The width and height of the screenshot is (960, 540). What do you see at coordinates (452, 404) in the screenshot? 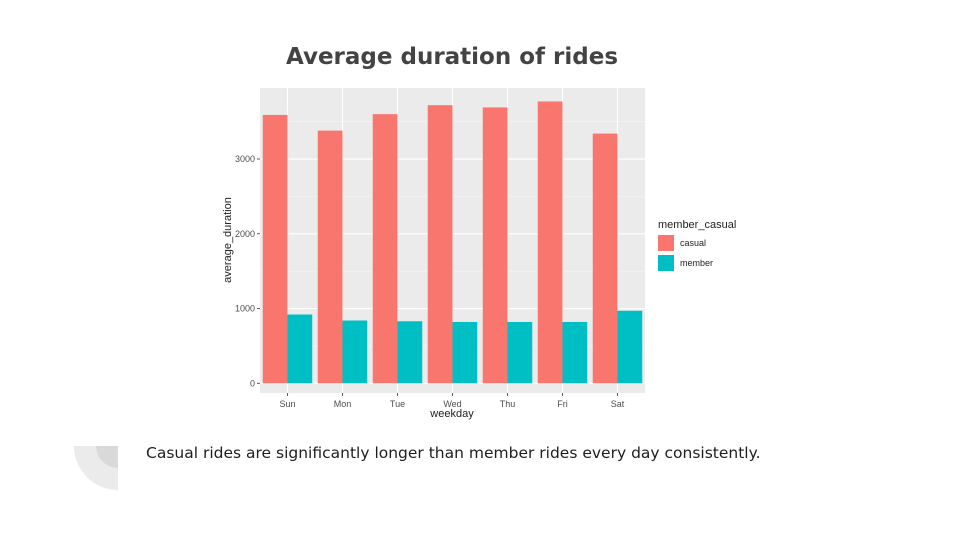
I see `x-tick-label-wed: Wed` at bounding box center [452, 404].